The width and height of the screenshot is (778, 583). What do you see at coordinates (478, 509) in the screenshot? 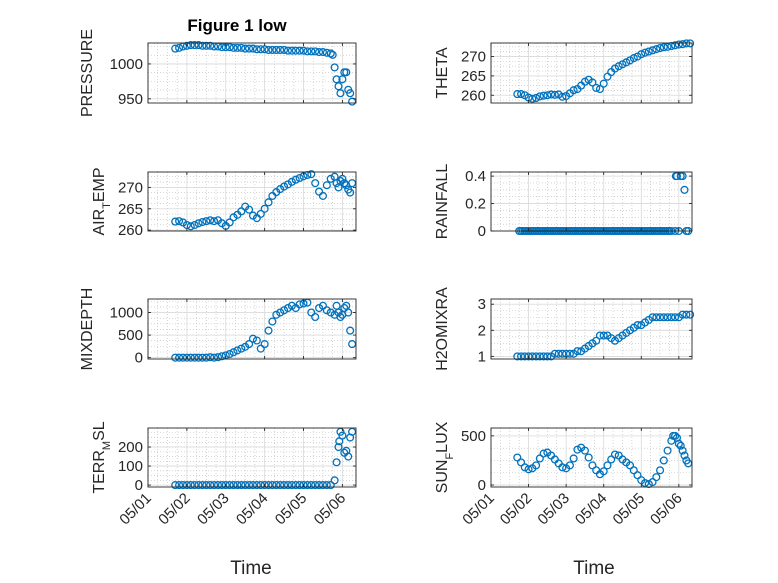
I see `x-tick-label: 05/01` at bounding box center [478, 509].